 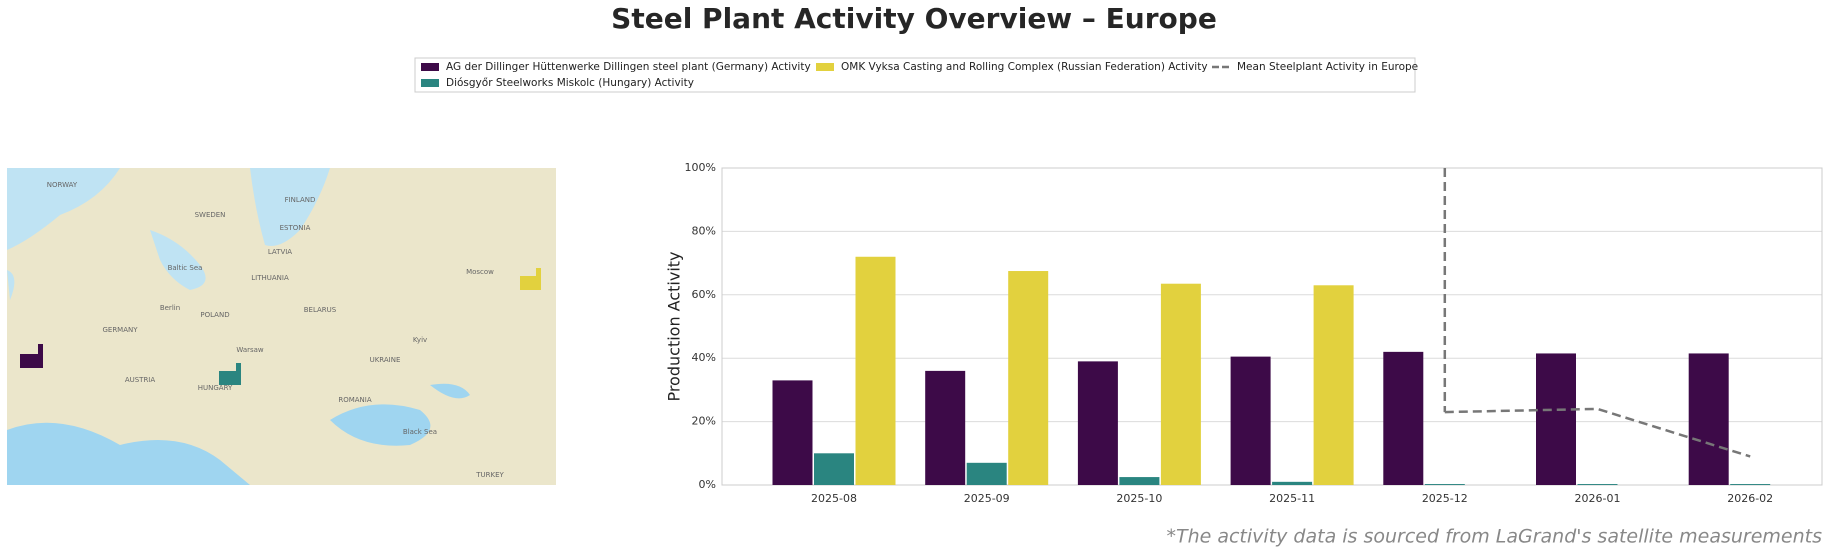 I want to click on map-label: Berlin, so click(x=170, y=308).